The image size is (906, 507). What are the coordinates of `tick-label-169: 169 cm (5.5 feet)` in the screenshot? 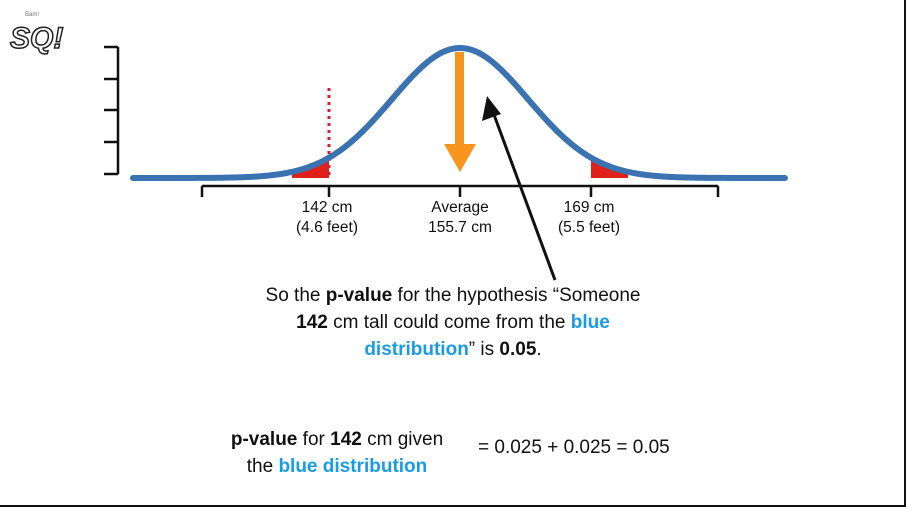 It's located at (589, 218).